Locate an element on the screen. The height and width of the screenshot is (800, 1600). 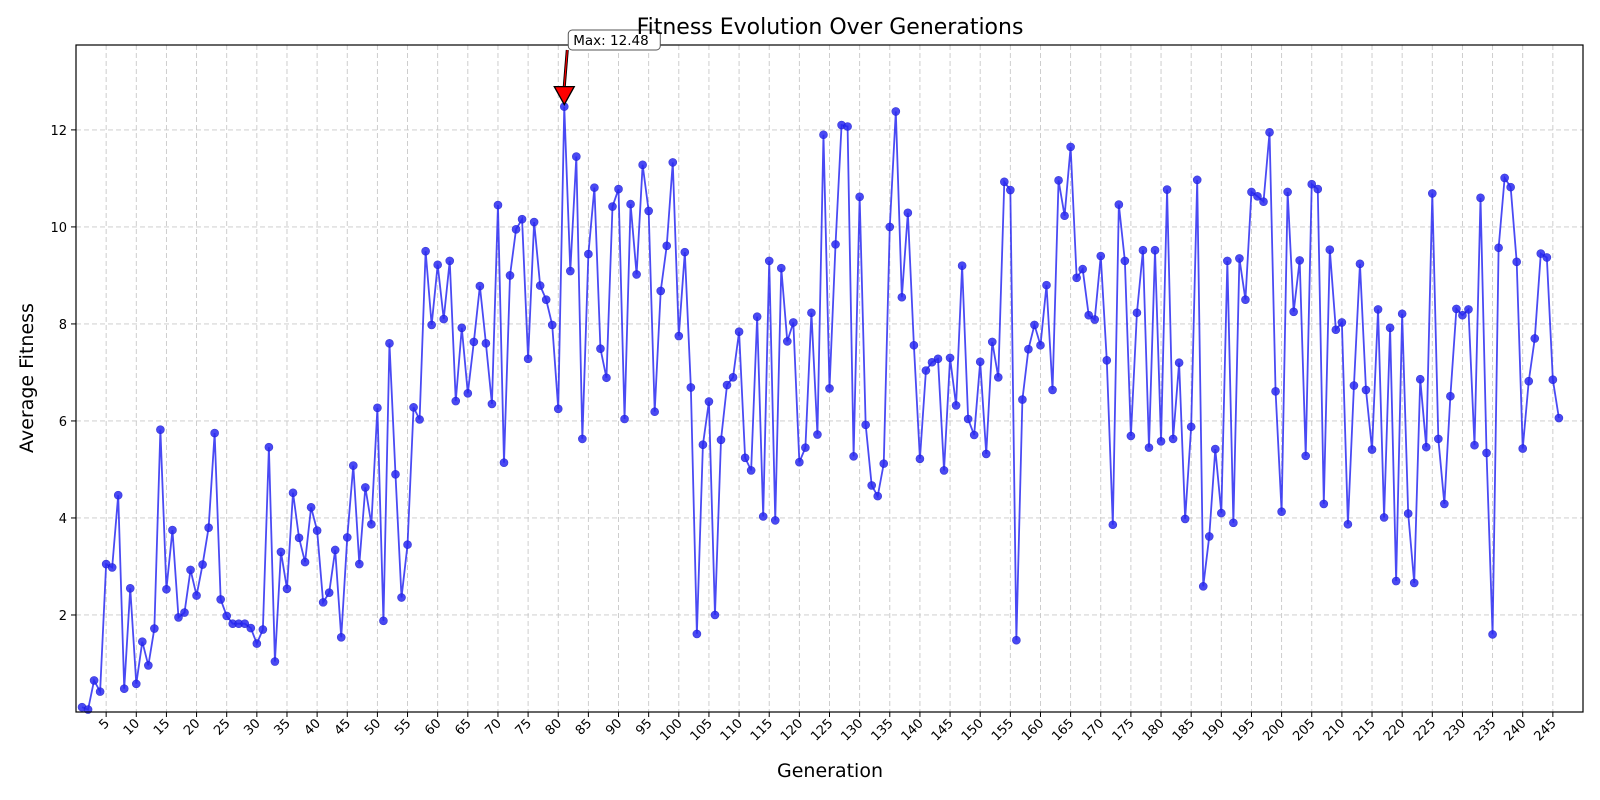
x-tick-label: 35 is located at coordinates (283, 727).